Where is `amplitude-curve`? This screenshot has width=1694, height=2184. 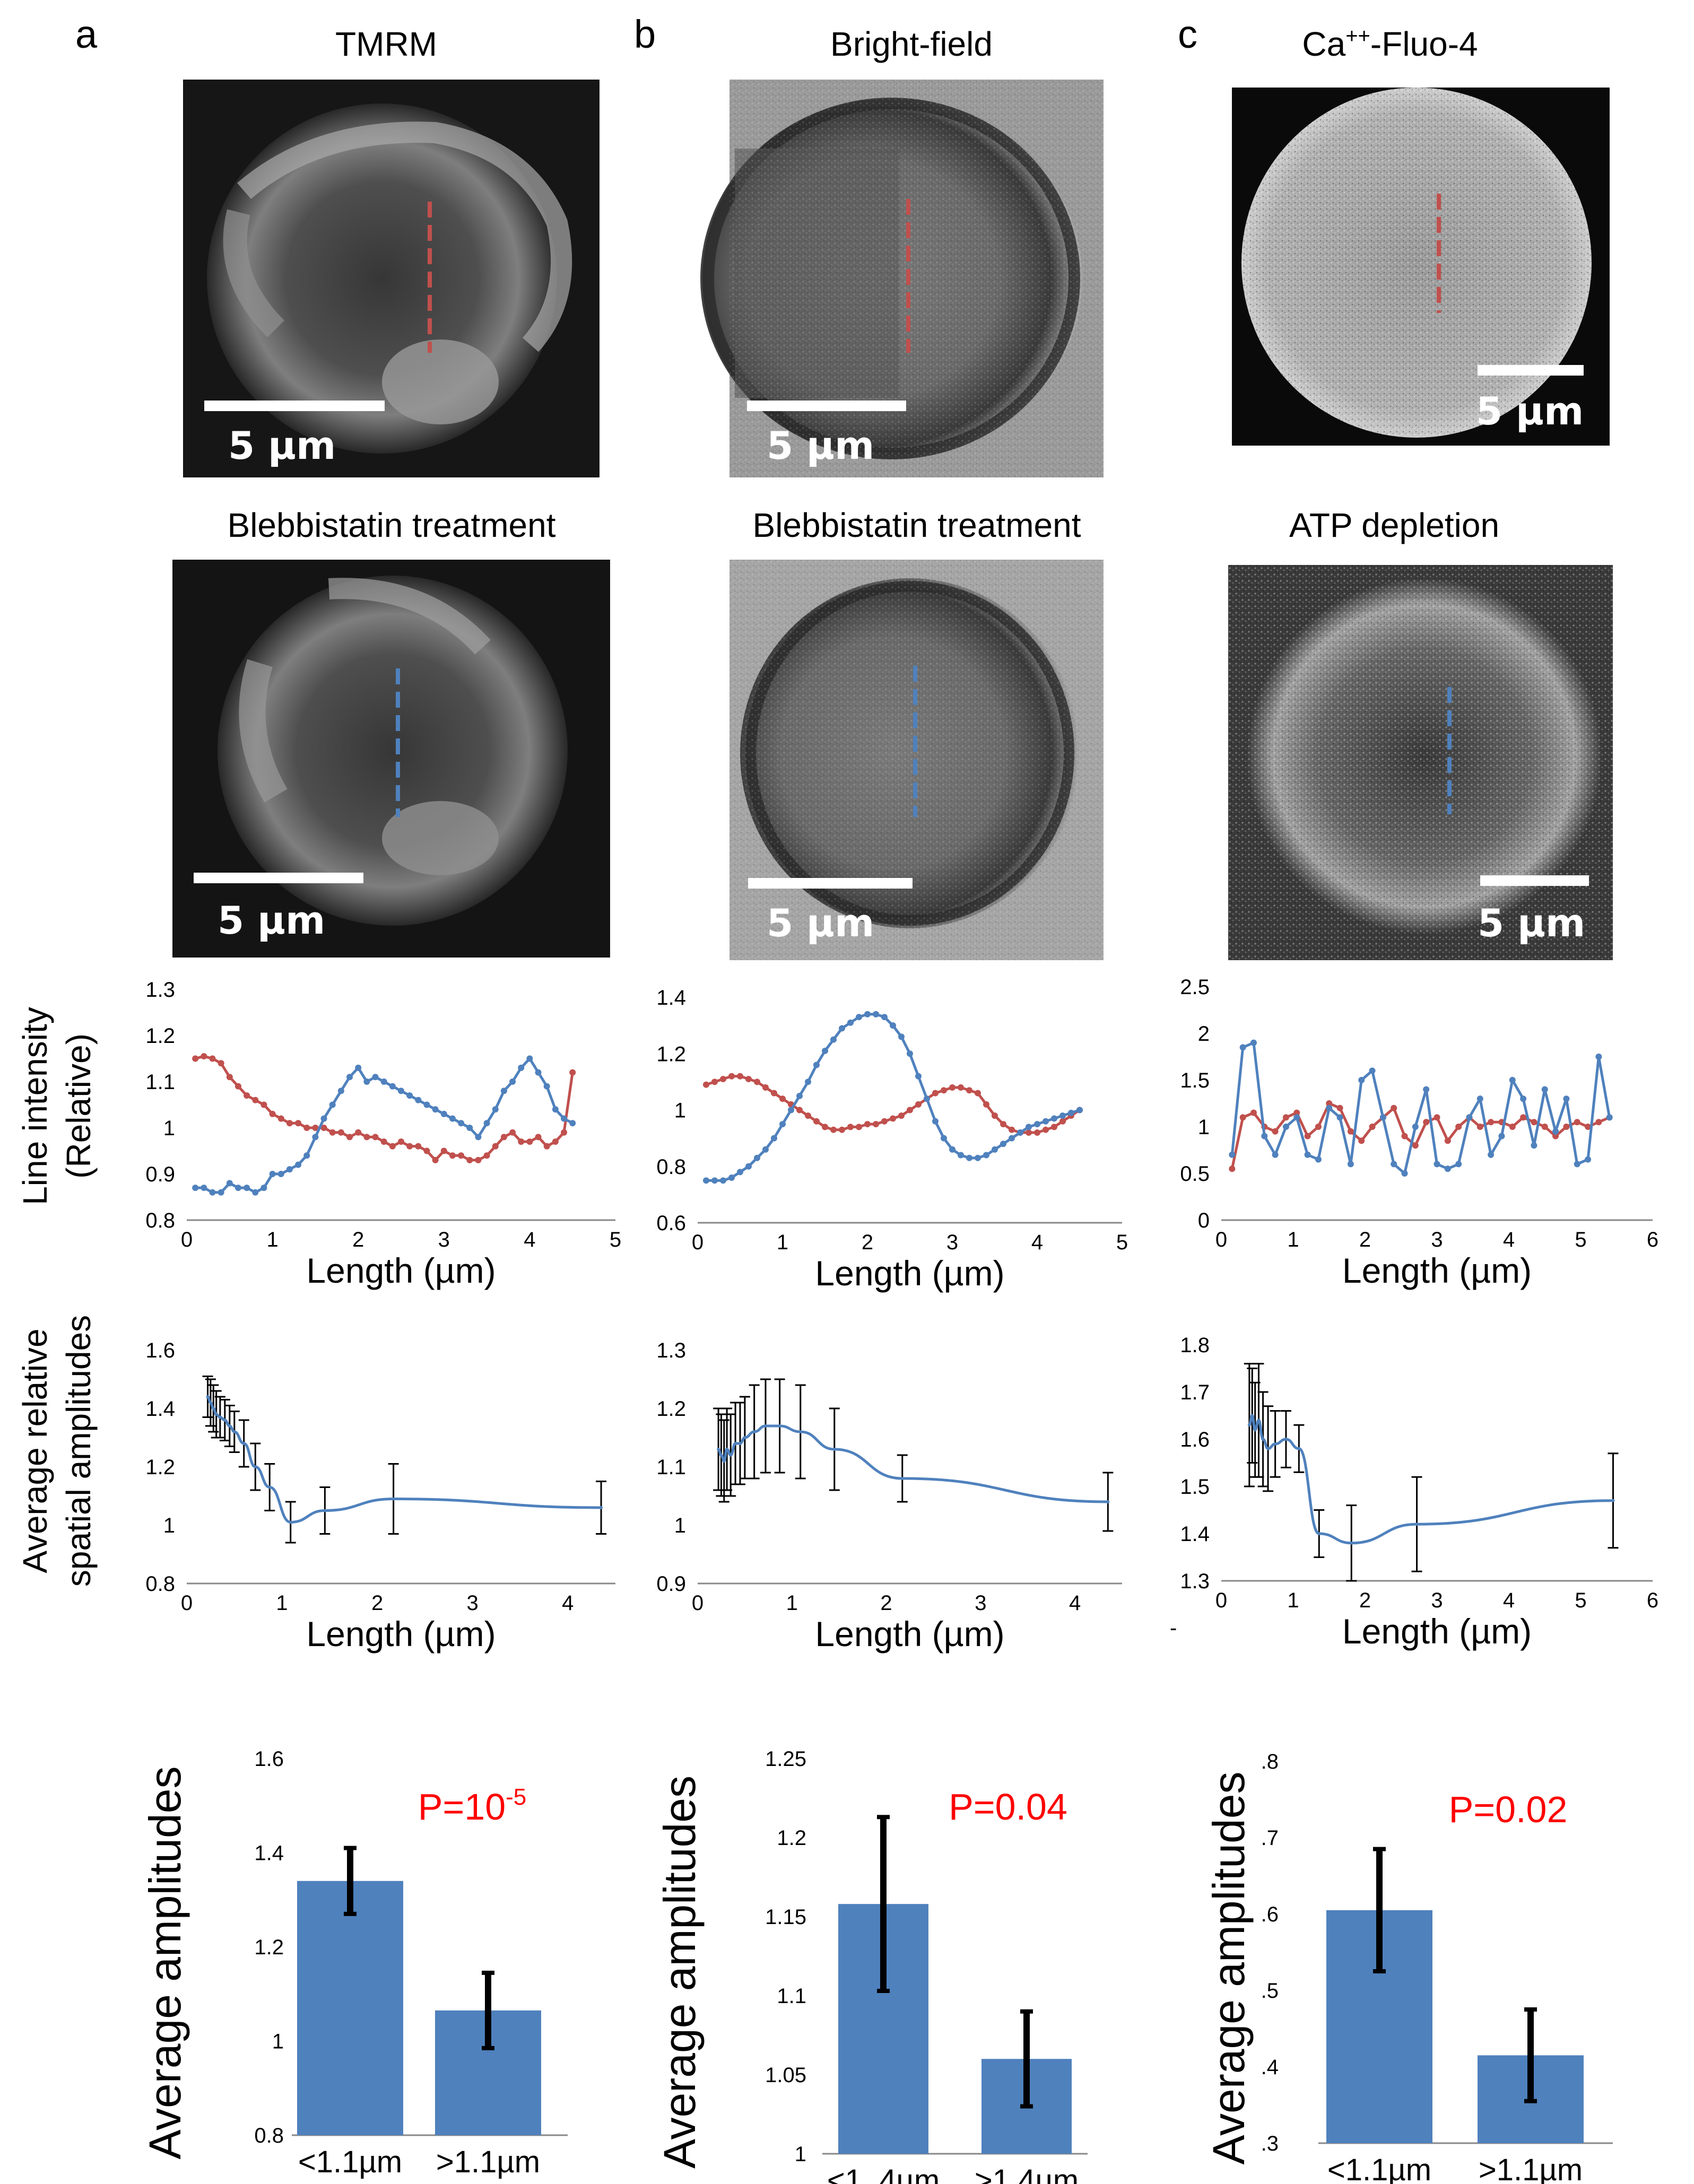
amplitude-curve is located at coordinates (1430, 1479).